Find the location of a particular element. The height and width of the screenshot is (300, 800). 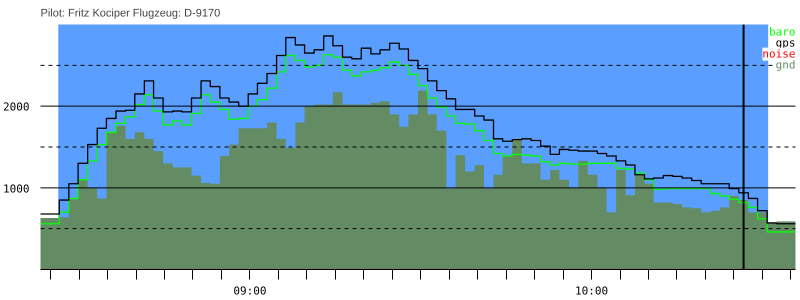

legend-label: noise is located at coordinates (779, 54).